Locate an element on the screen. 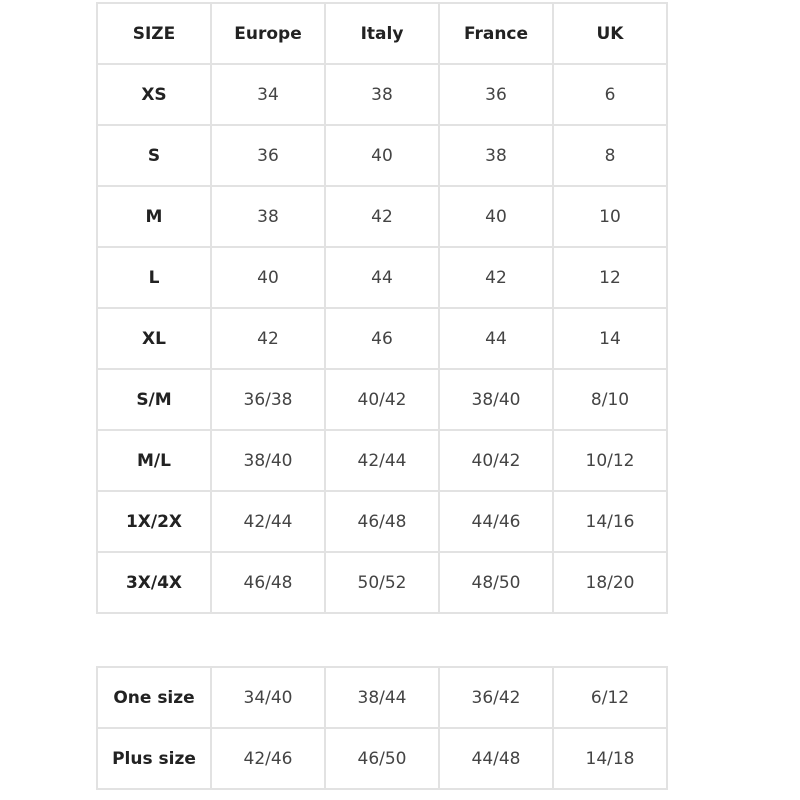  column-header: France is located at coordinates (496, 33).